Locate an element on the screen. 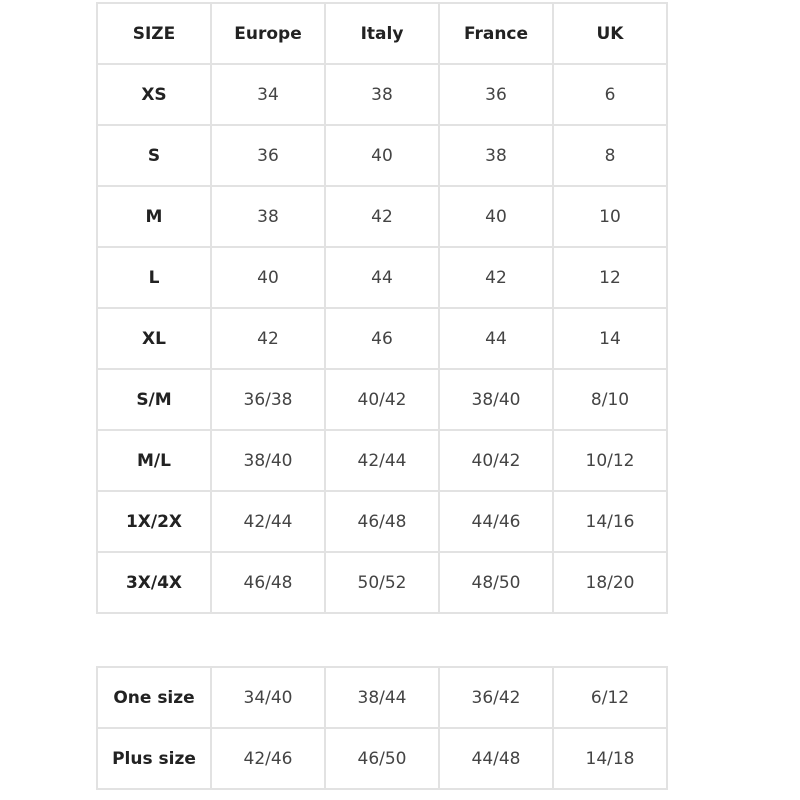  column-header: France is located at coordinates (496, 33).